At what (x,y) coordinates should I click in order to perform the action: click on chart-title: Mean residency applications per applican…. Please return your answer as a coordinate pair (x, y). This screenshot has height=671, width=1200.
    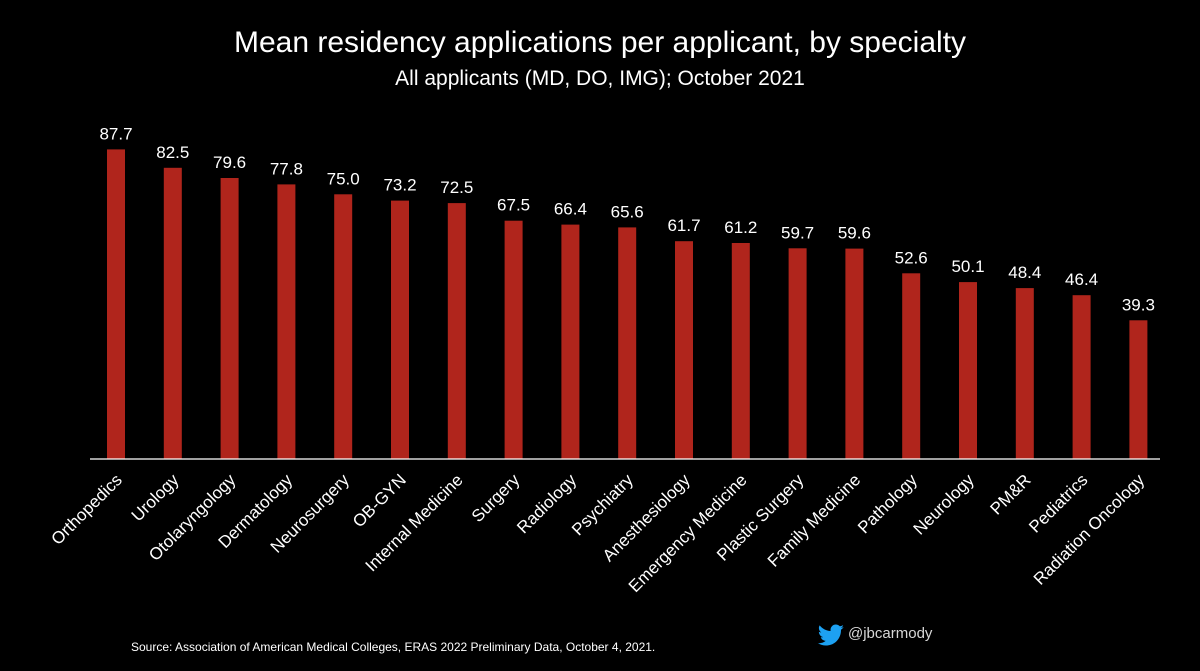
    Looking at the image, I should click on (600, 42).